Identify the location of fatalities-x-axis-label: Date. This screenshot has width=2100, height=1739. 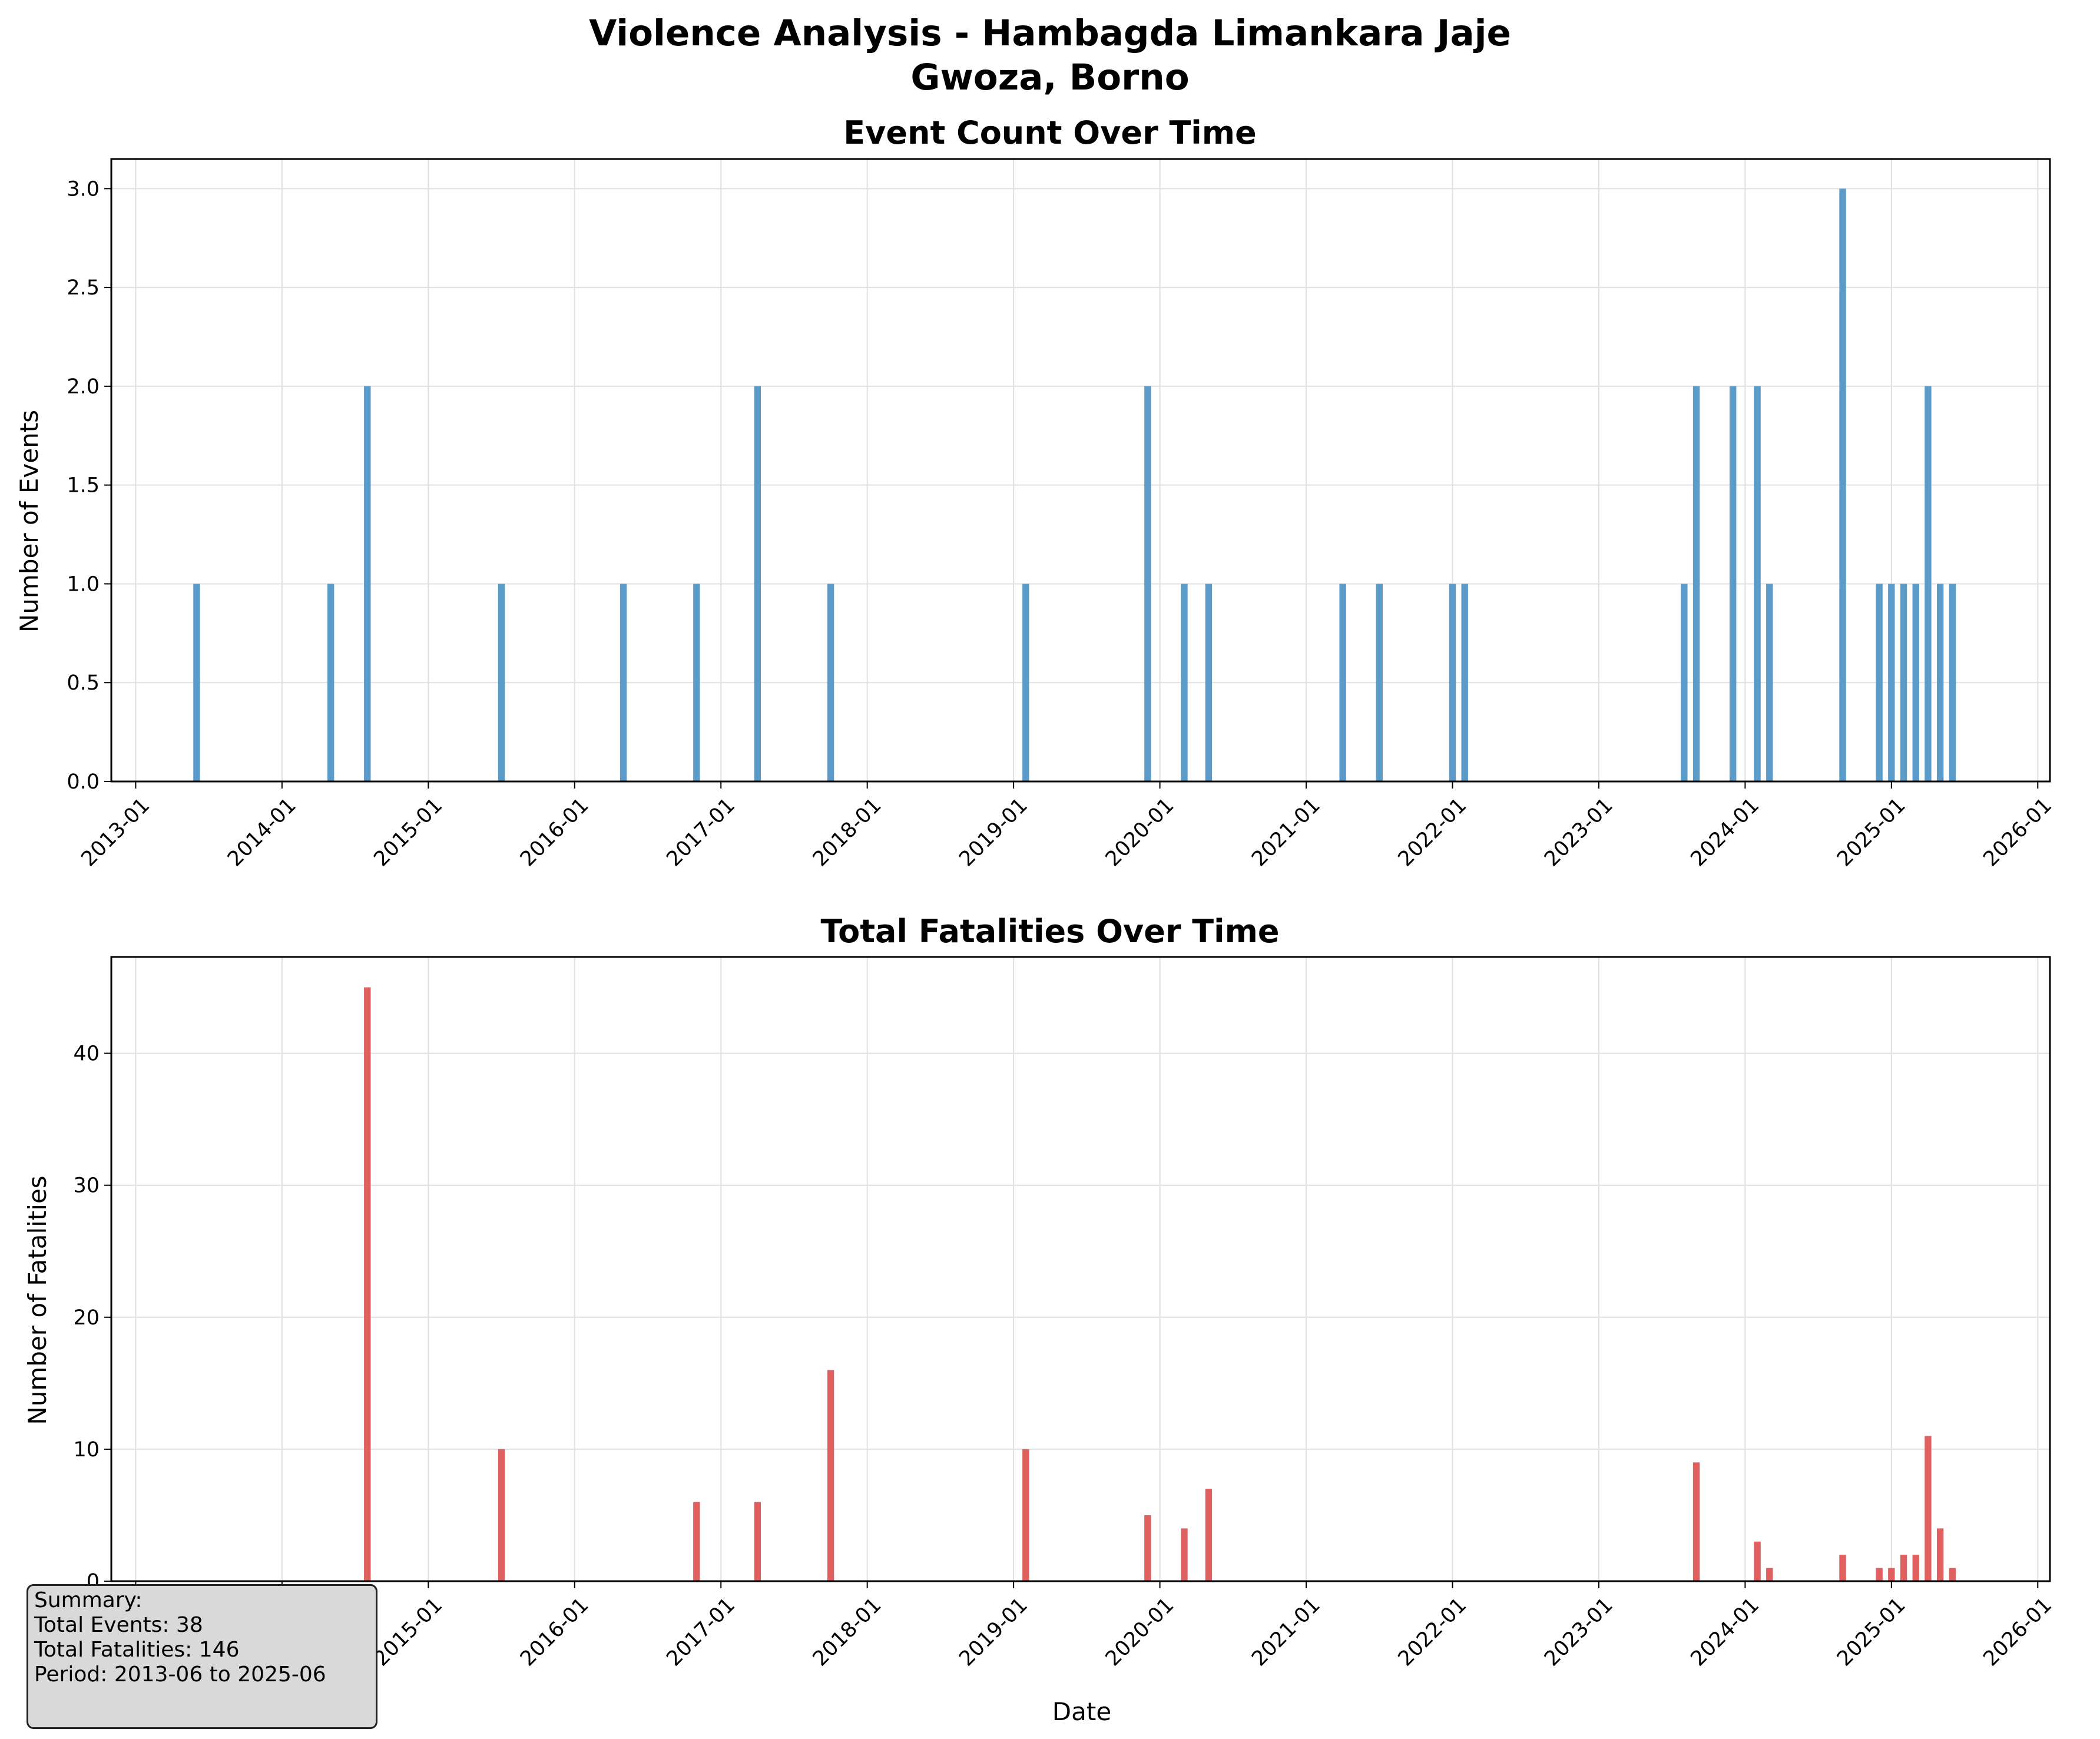
(1081, 1711).